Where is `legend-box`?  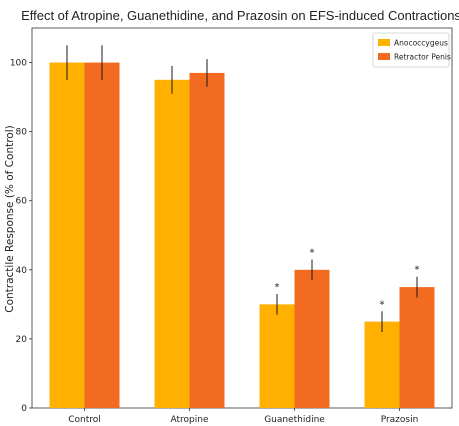 legend-box is located at coordinates (411, 50).